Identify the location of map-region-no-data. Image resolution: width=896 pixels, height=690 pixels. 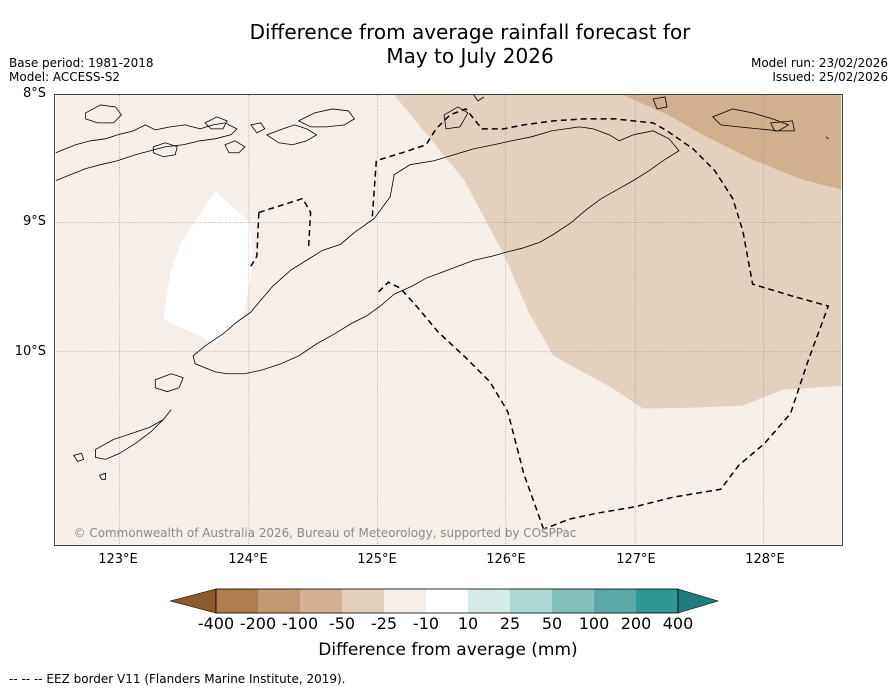
(208, 267).